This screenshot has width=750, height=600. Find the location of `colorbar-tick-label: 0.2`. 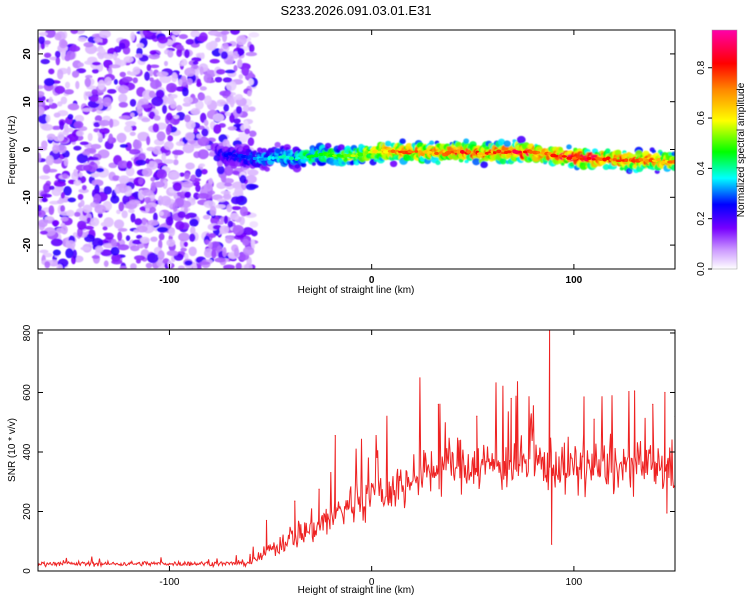

colorbar-tick-label: 0.2 is located at coordinates (701, 218).